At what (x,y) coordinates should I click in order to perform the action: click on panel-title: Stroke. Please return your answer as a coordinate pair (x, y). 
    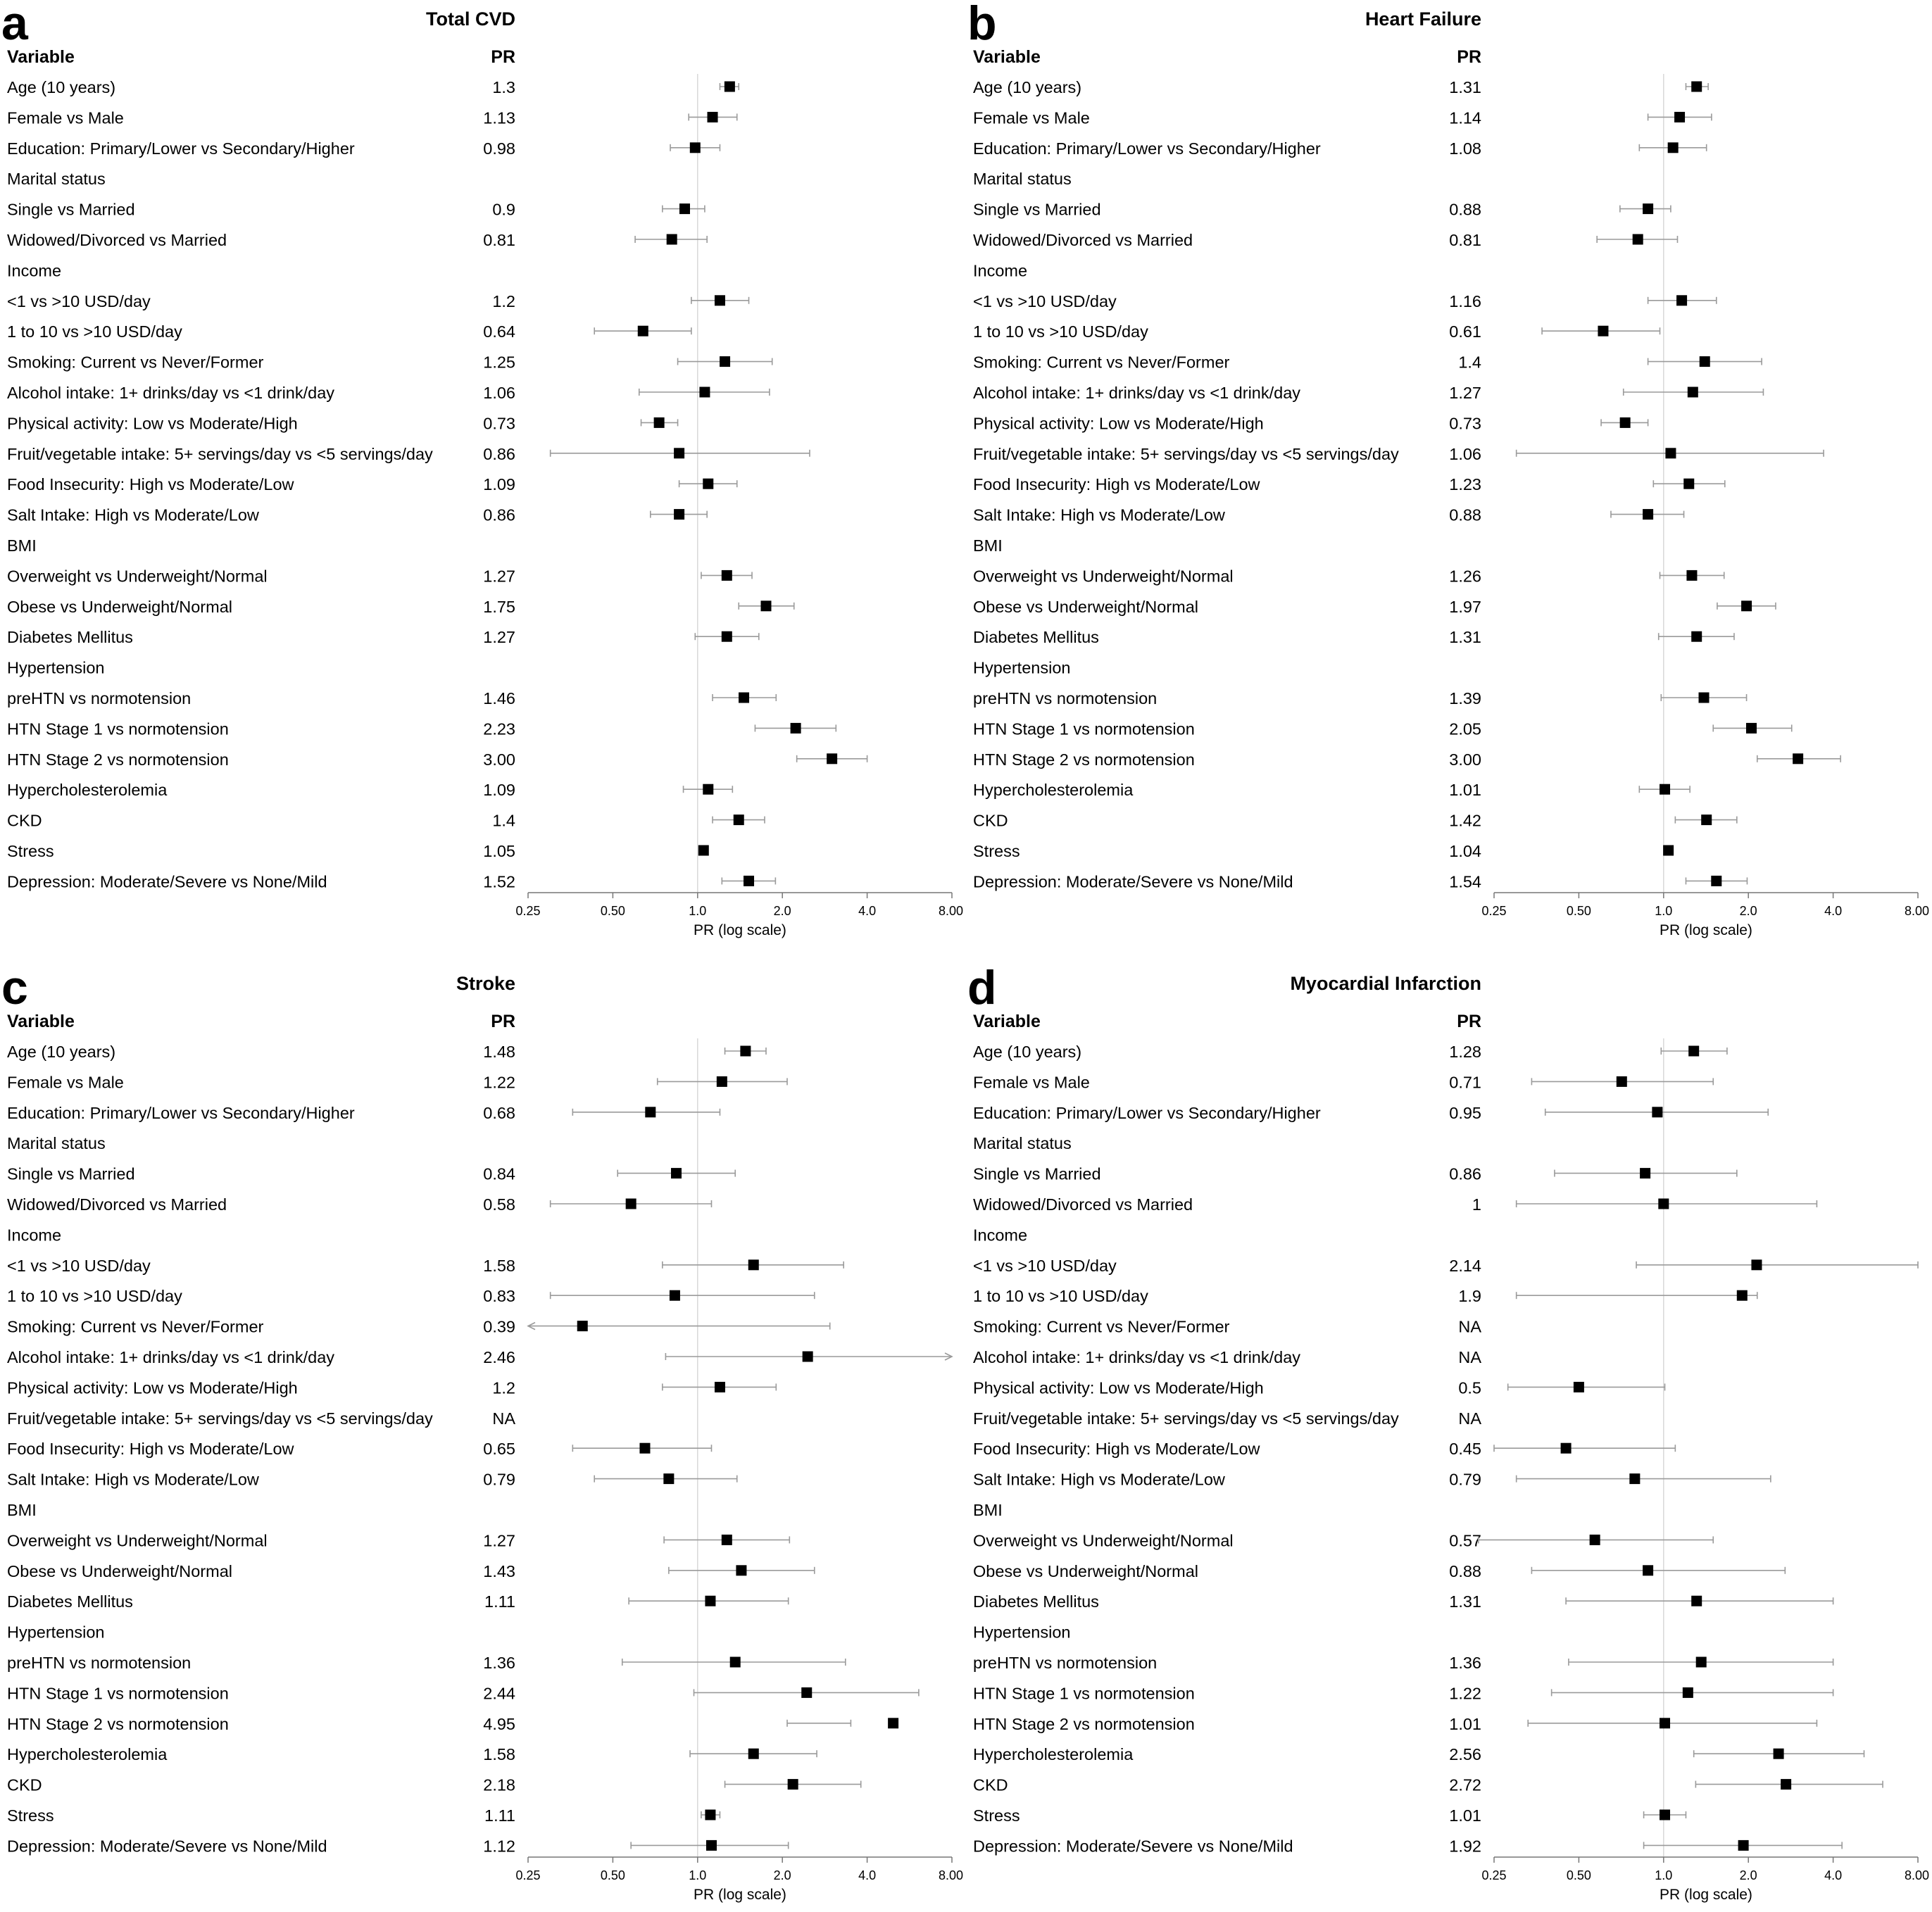
    Looking at the image, I should click on (486, 983).